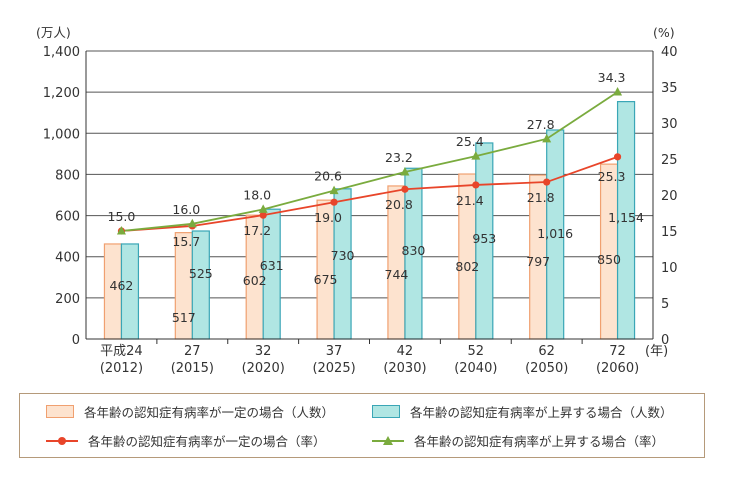  What do you see at coordinates (399, 204) in the screenshot?
I see `line-value-label-constant: 20.8` at bounding box center [399, 204].